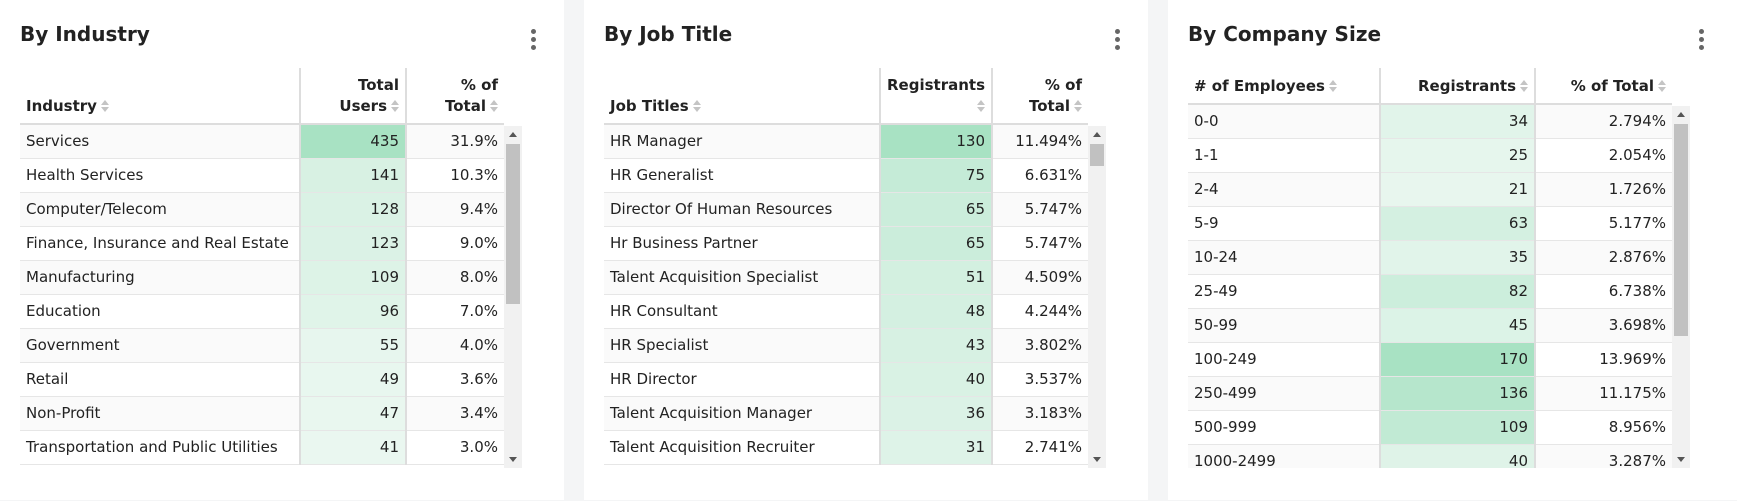  I want to click on table-row: HR Consultant 48 4.244%, so click(846, 311).